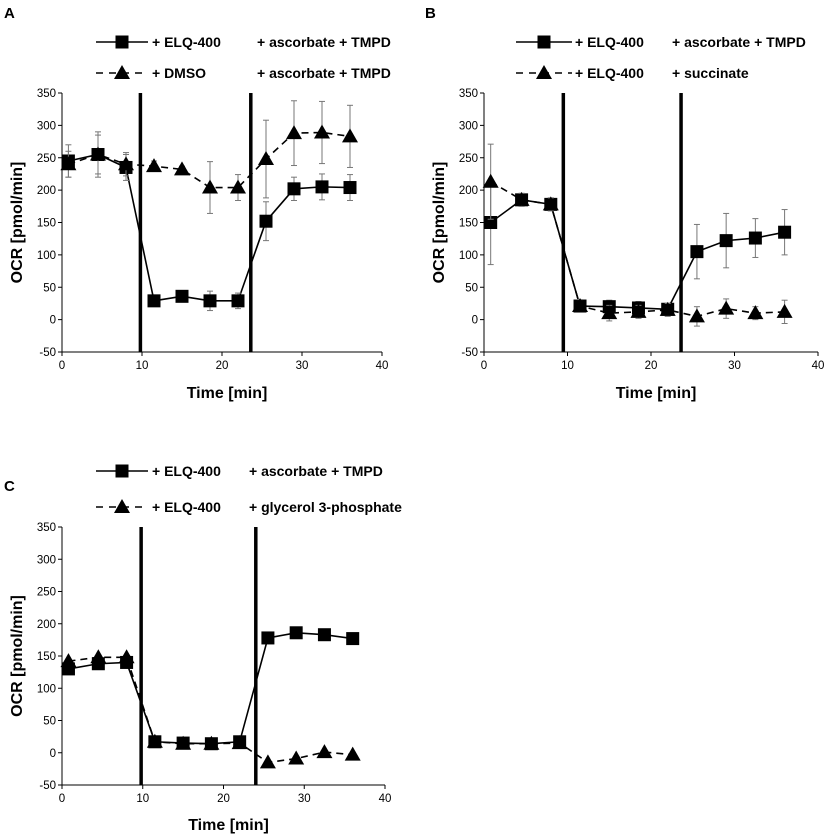 The width and height of the screenshot is (829, 835). I want to click on y-tick-label: 250, so click(468, 159).